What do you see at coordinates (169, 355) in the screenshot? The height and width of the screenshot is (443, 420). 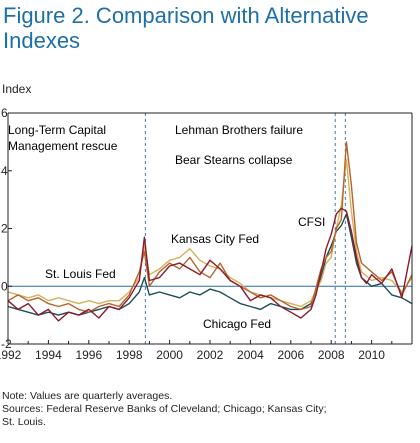 I see `x-tick-label: 2000` at bounding box center [169, 355].